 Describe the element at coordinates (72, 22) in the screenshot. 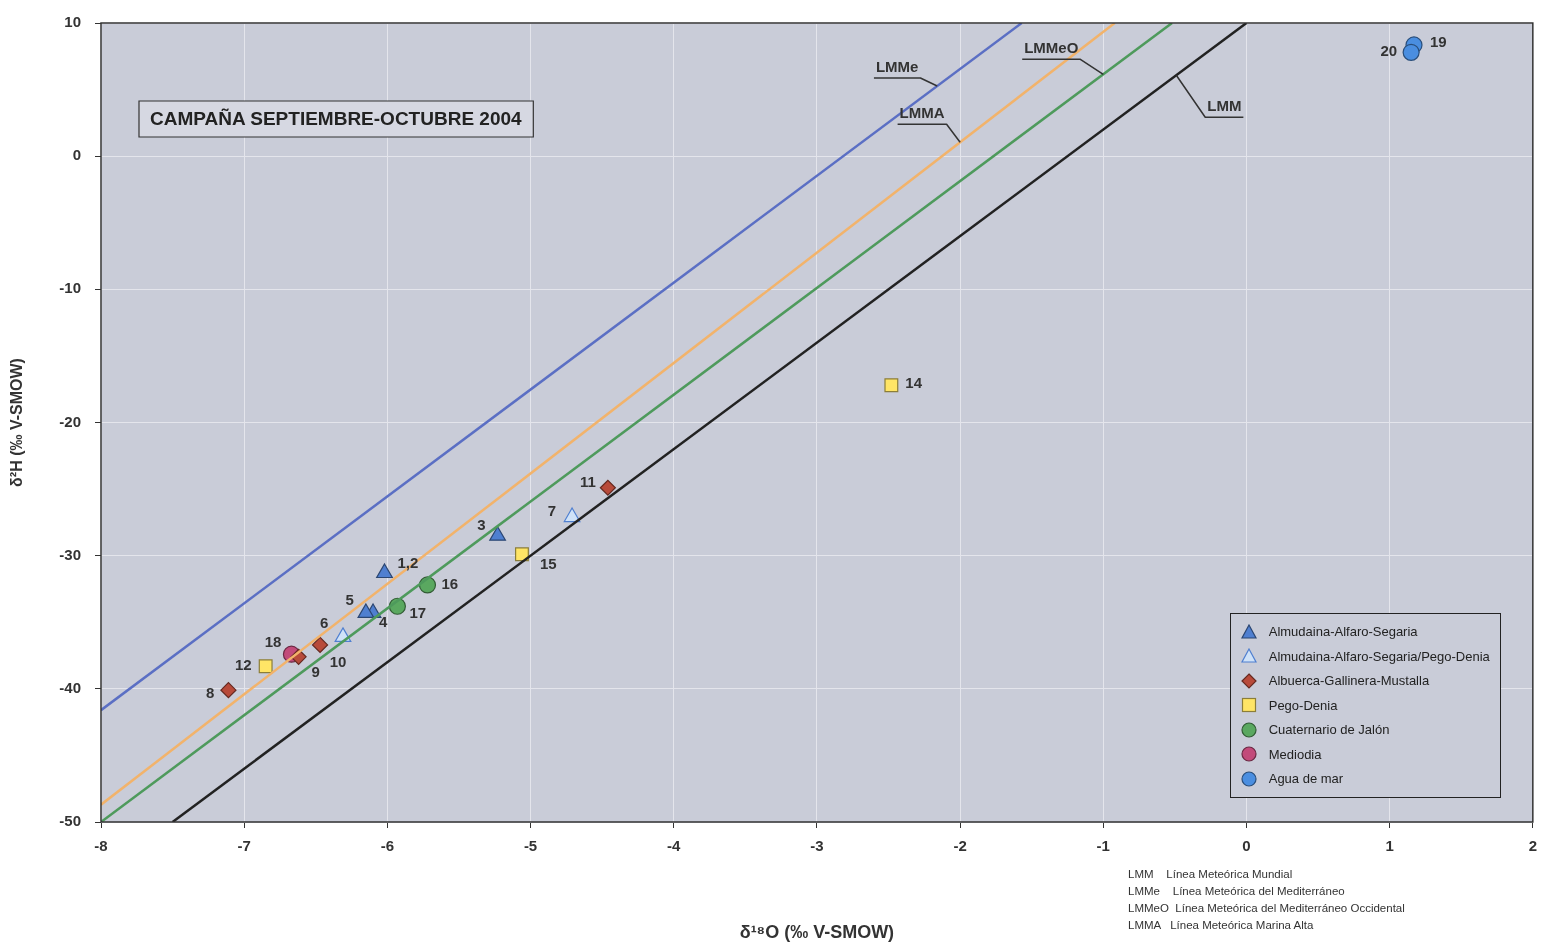

I see `y-tick-label: 10` at that location.